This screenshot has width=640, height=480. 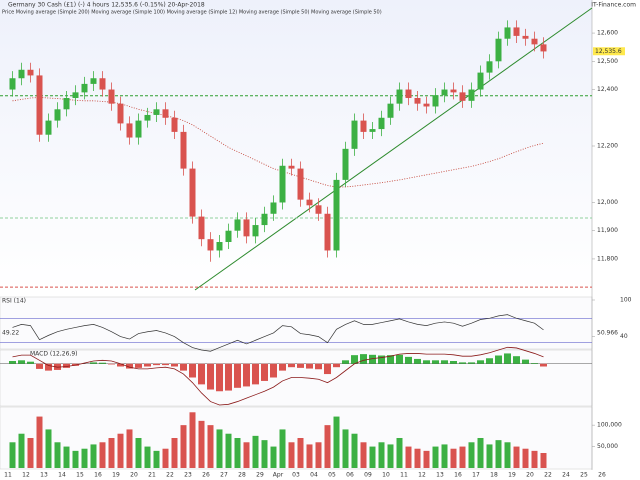 What do you see at coordinates (607, 89) in the screenshot?
I see `y-tick-label: 12,400` at bounding box center [607, 89].